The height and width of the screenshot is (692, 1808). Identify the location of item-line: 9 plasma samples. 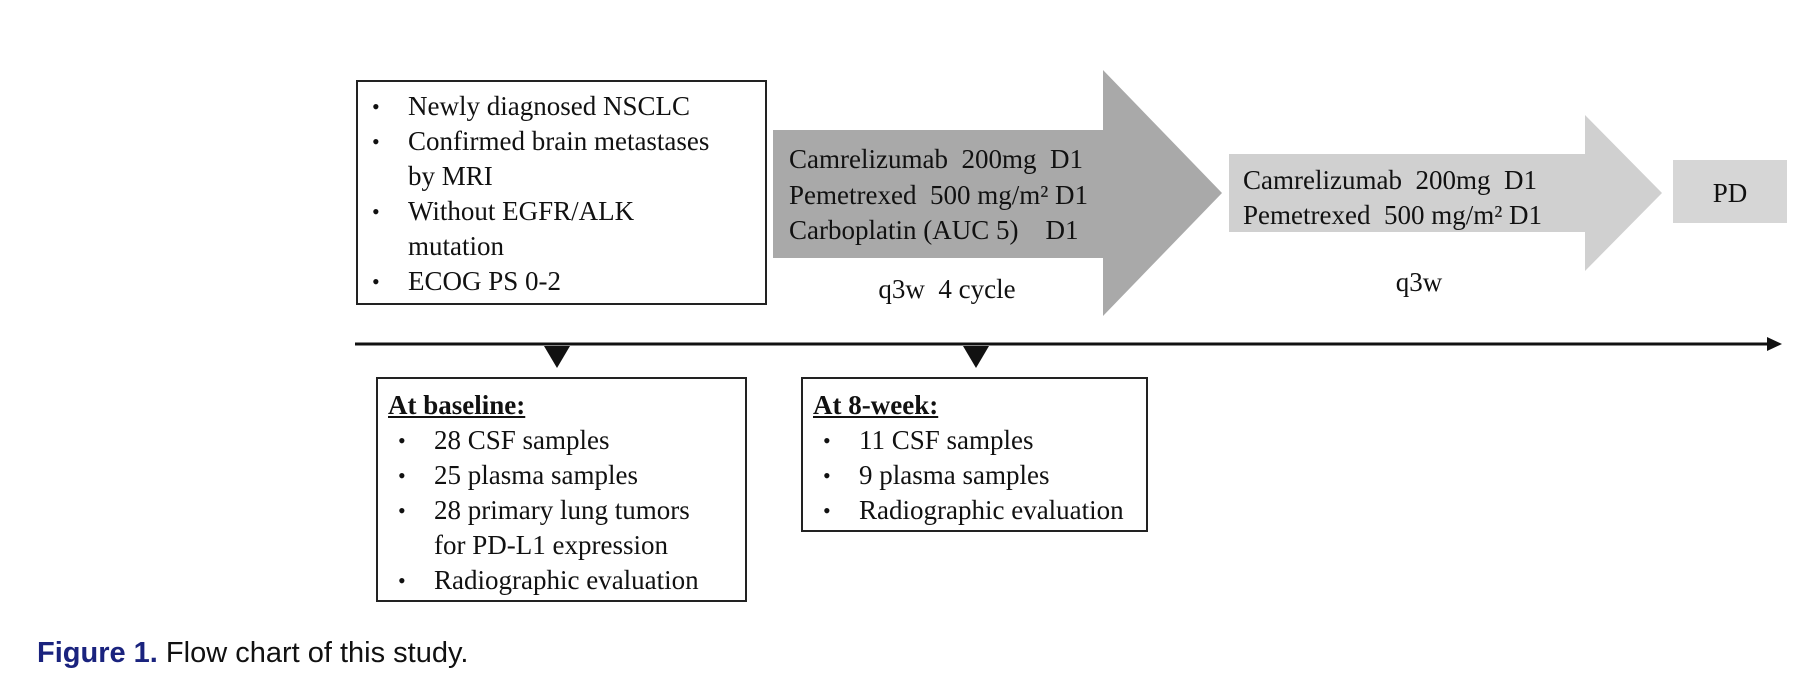
(954, 475).